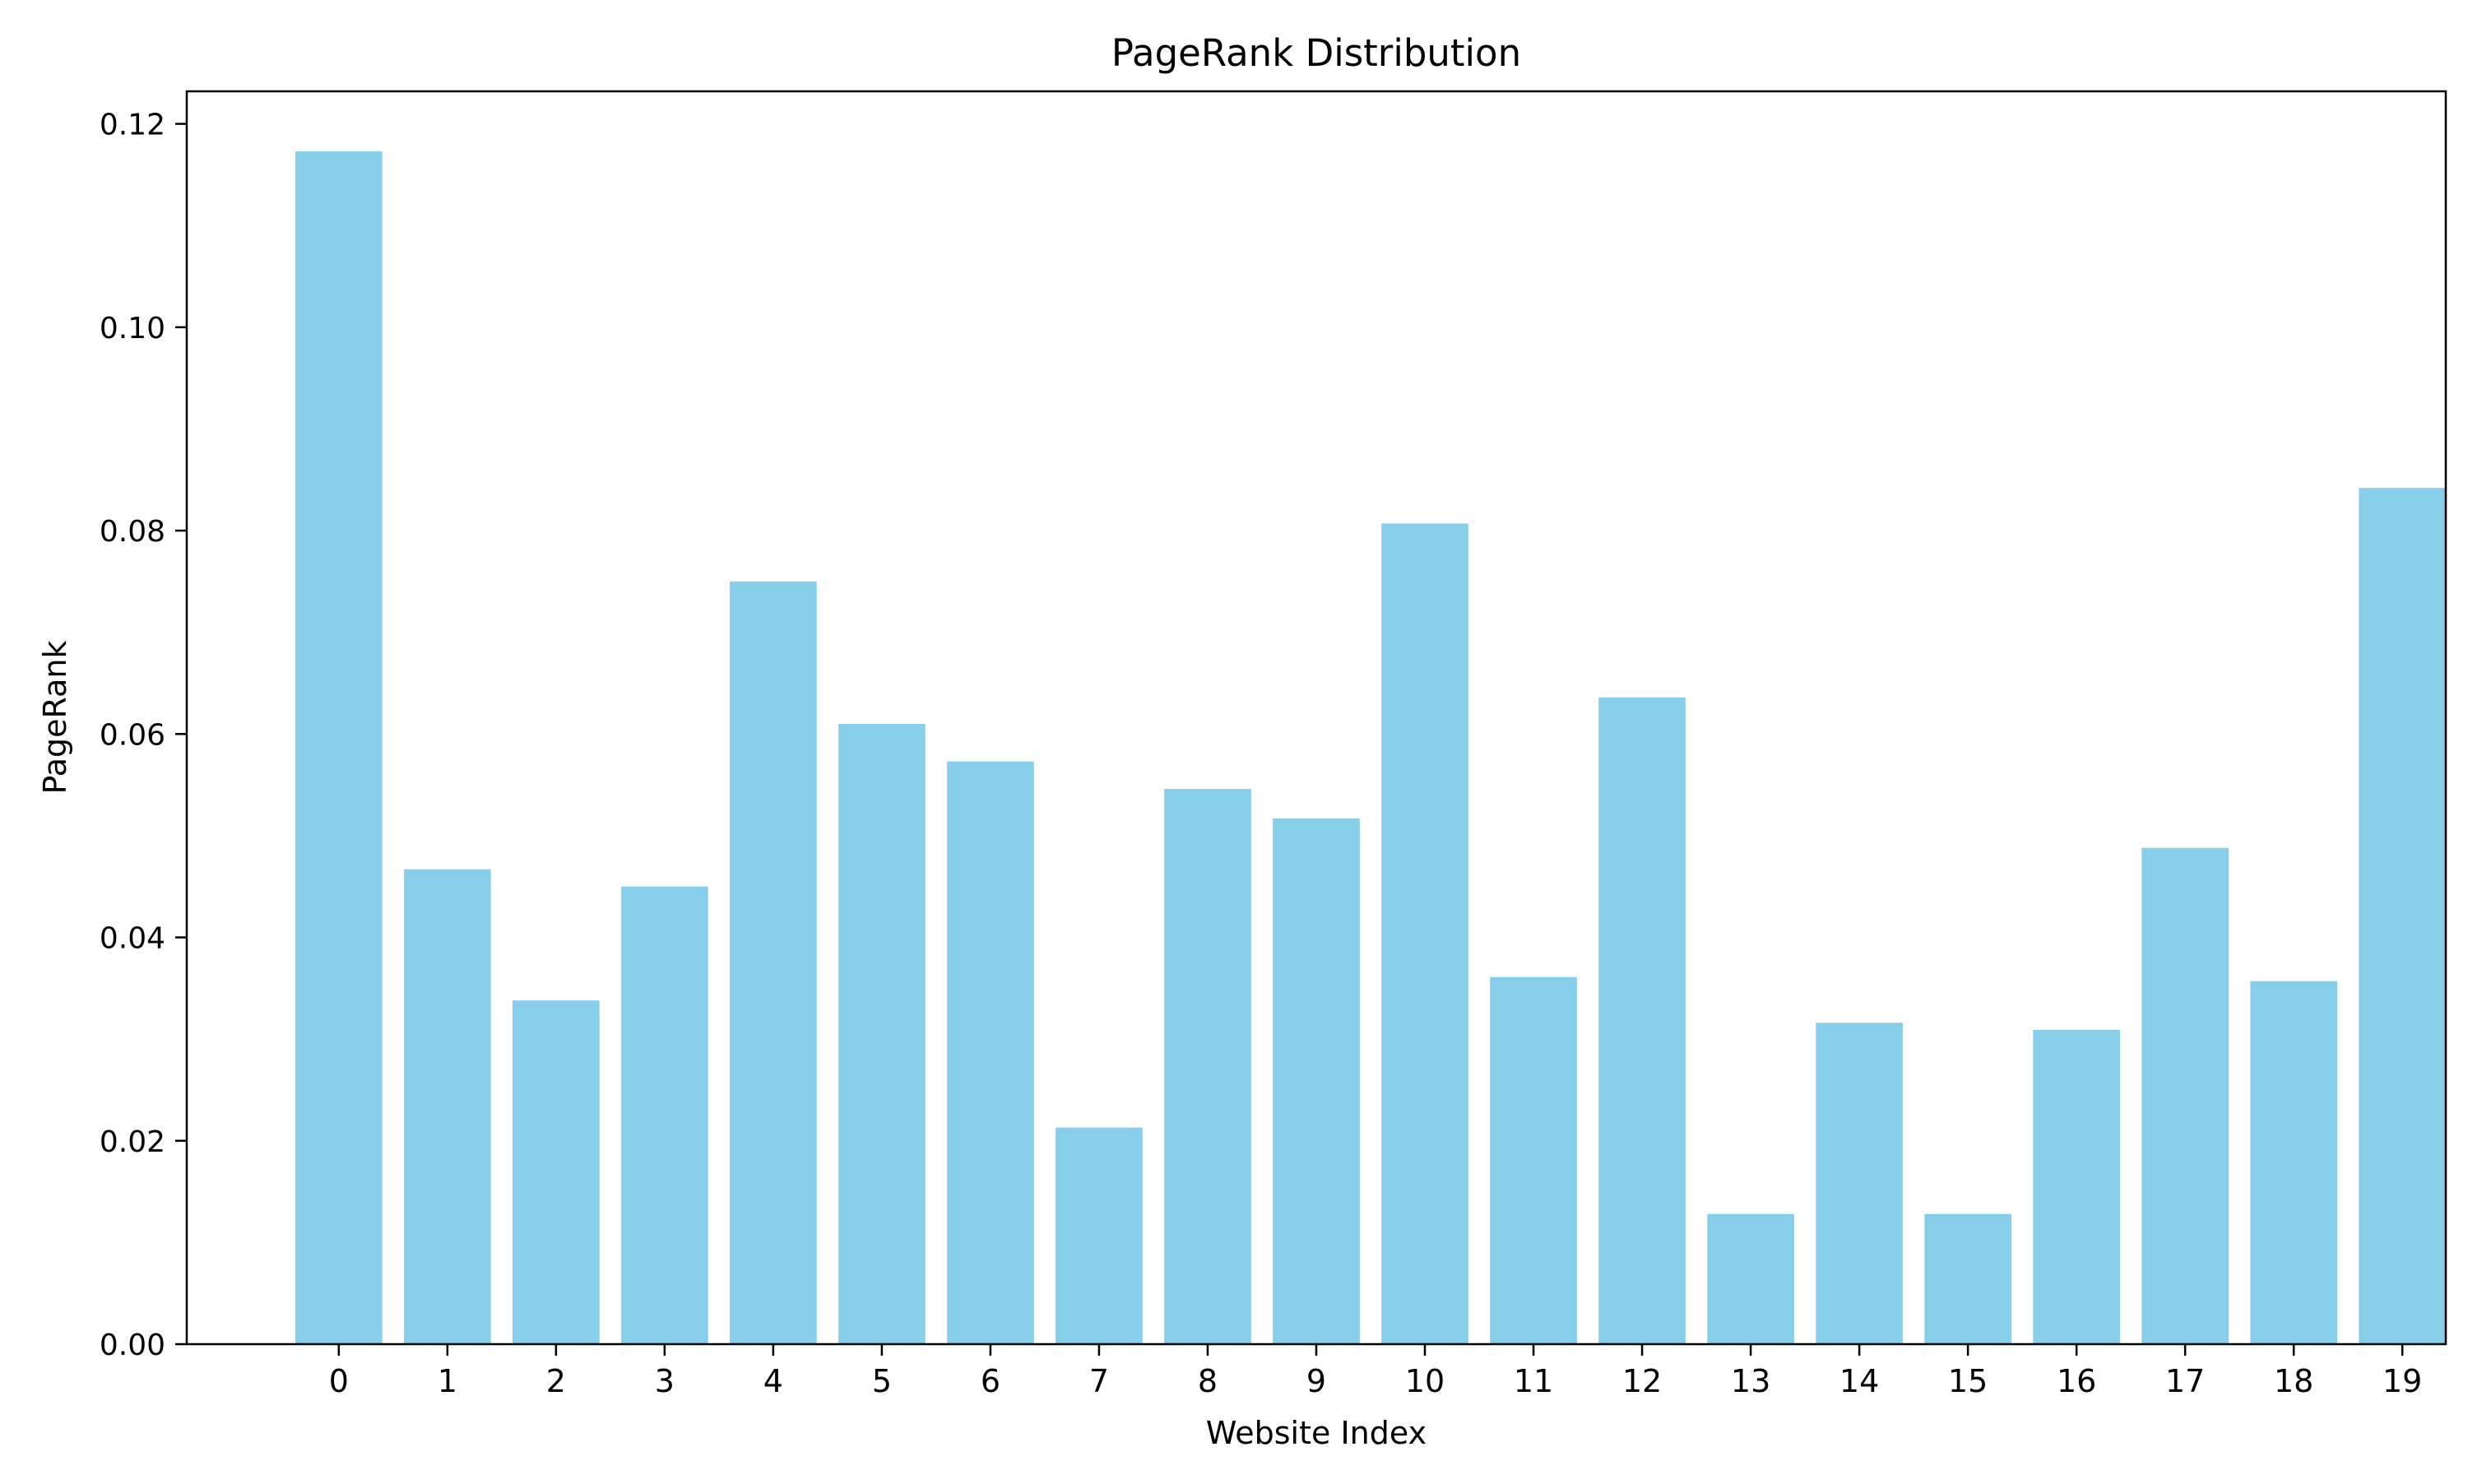  What do you see at coordinates (665, 1381) in the screenshot?
I see `x-tick-label: 3` at bounding box center [665, 1381].